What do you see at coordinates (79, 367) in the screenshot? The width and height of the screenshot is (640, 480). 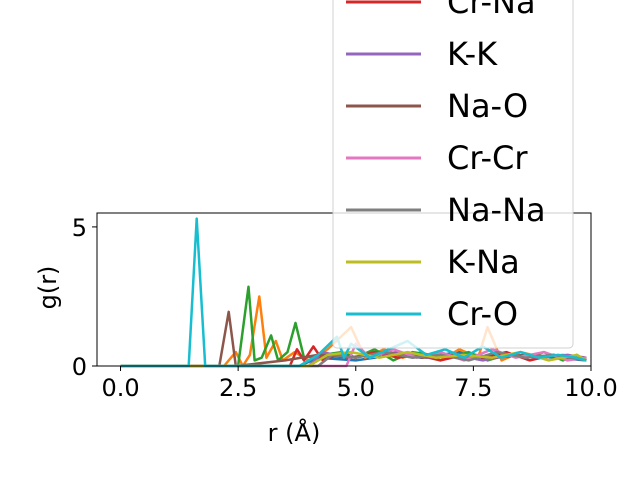 I see `y-tick-label: 0` at bounding box center [79, 367].